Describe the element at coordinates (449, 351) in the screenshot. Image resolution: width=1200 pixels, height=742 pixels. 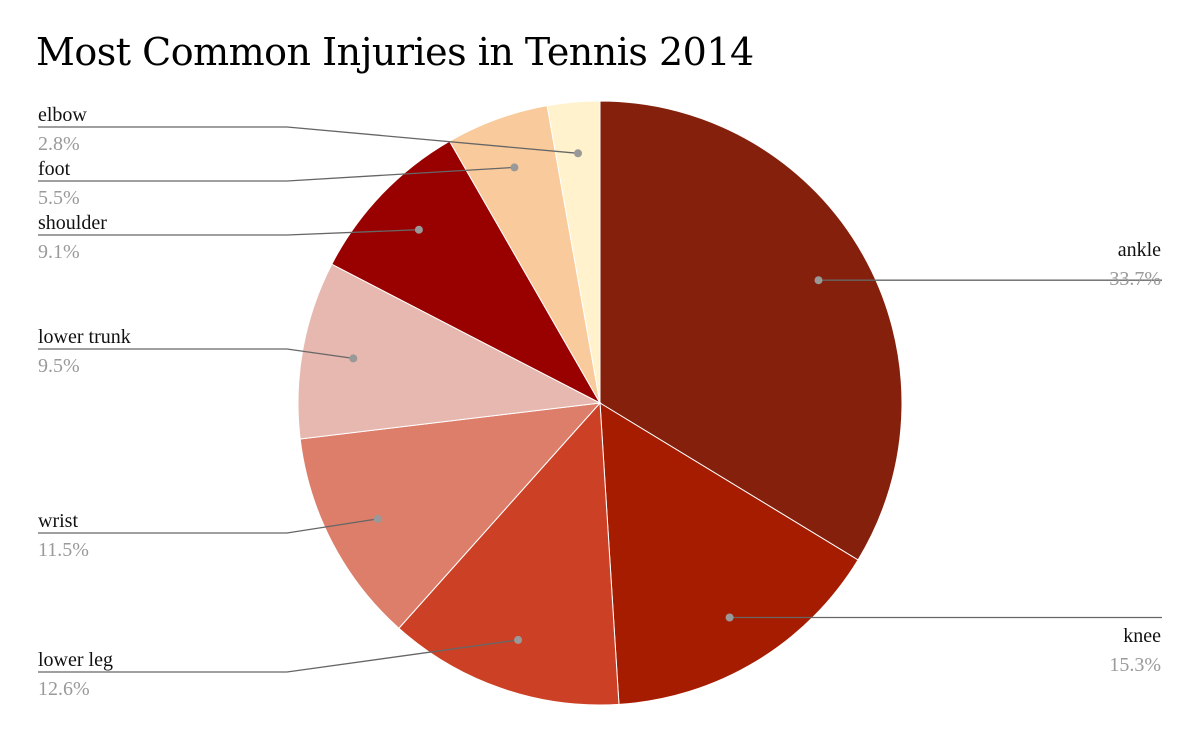
I see `pie-slice-lower-trunk` at that location.